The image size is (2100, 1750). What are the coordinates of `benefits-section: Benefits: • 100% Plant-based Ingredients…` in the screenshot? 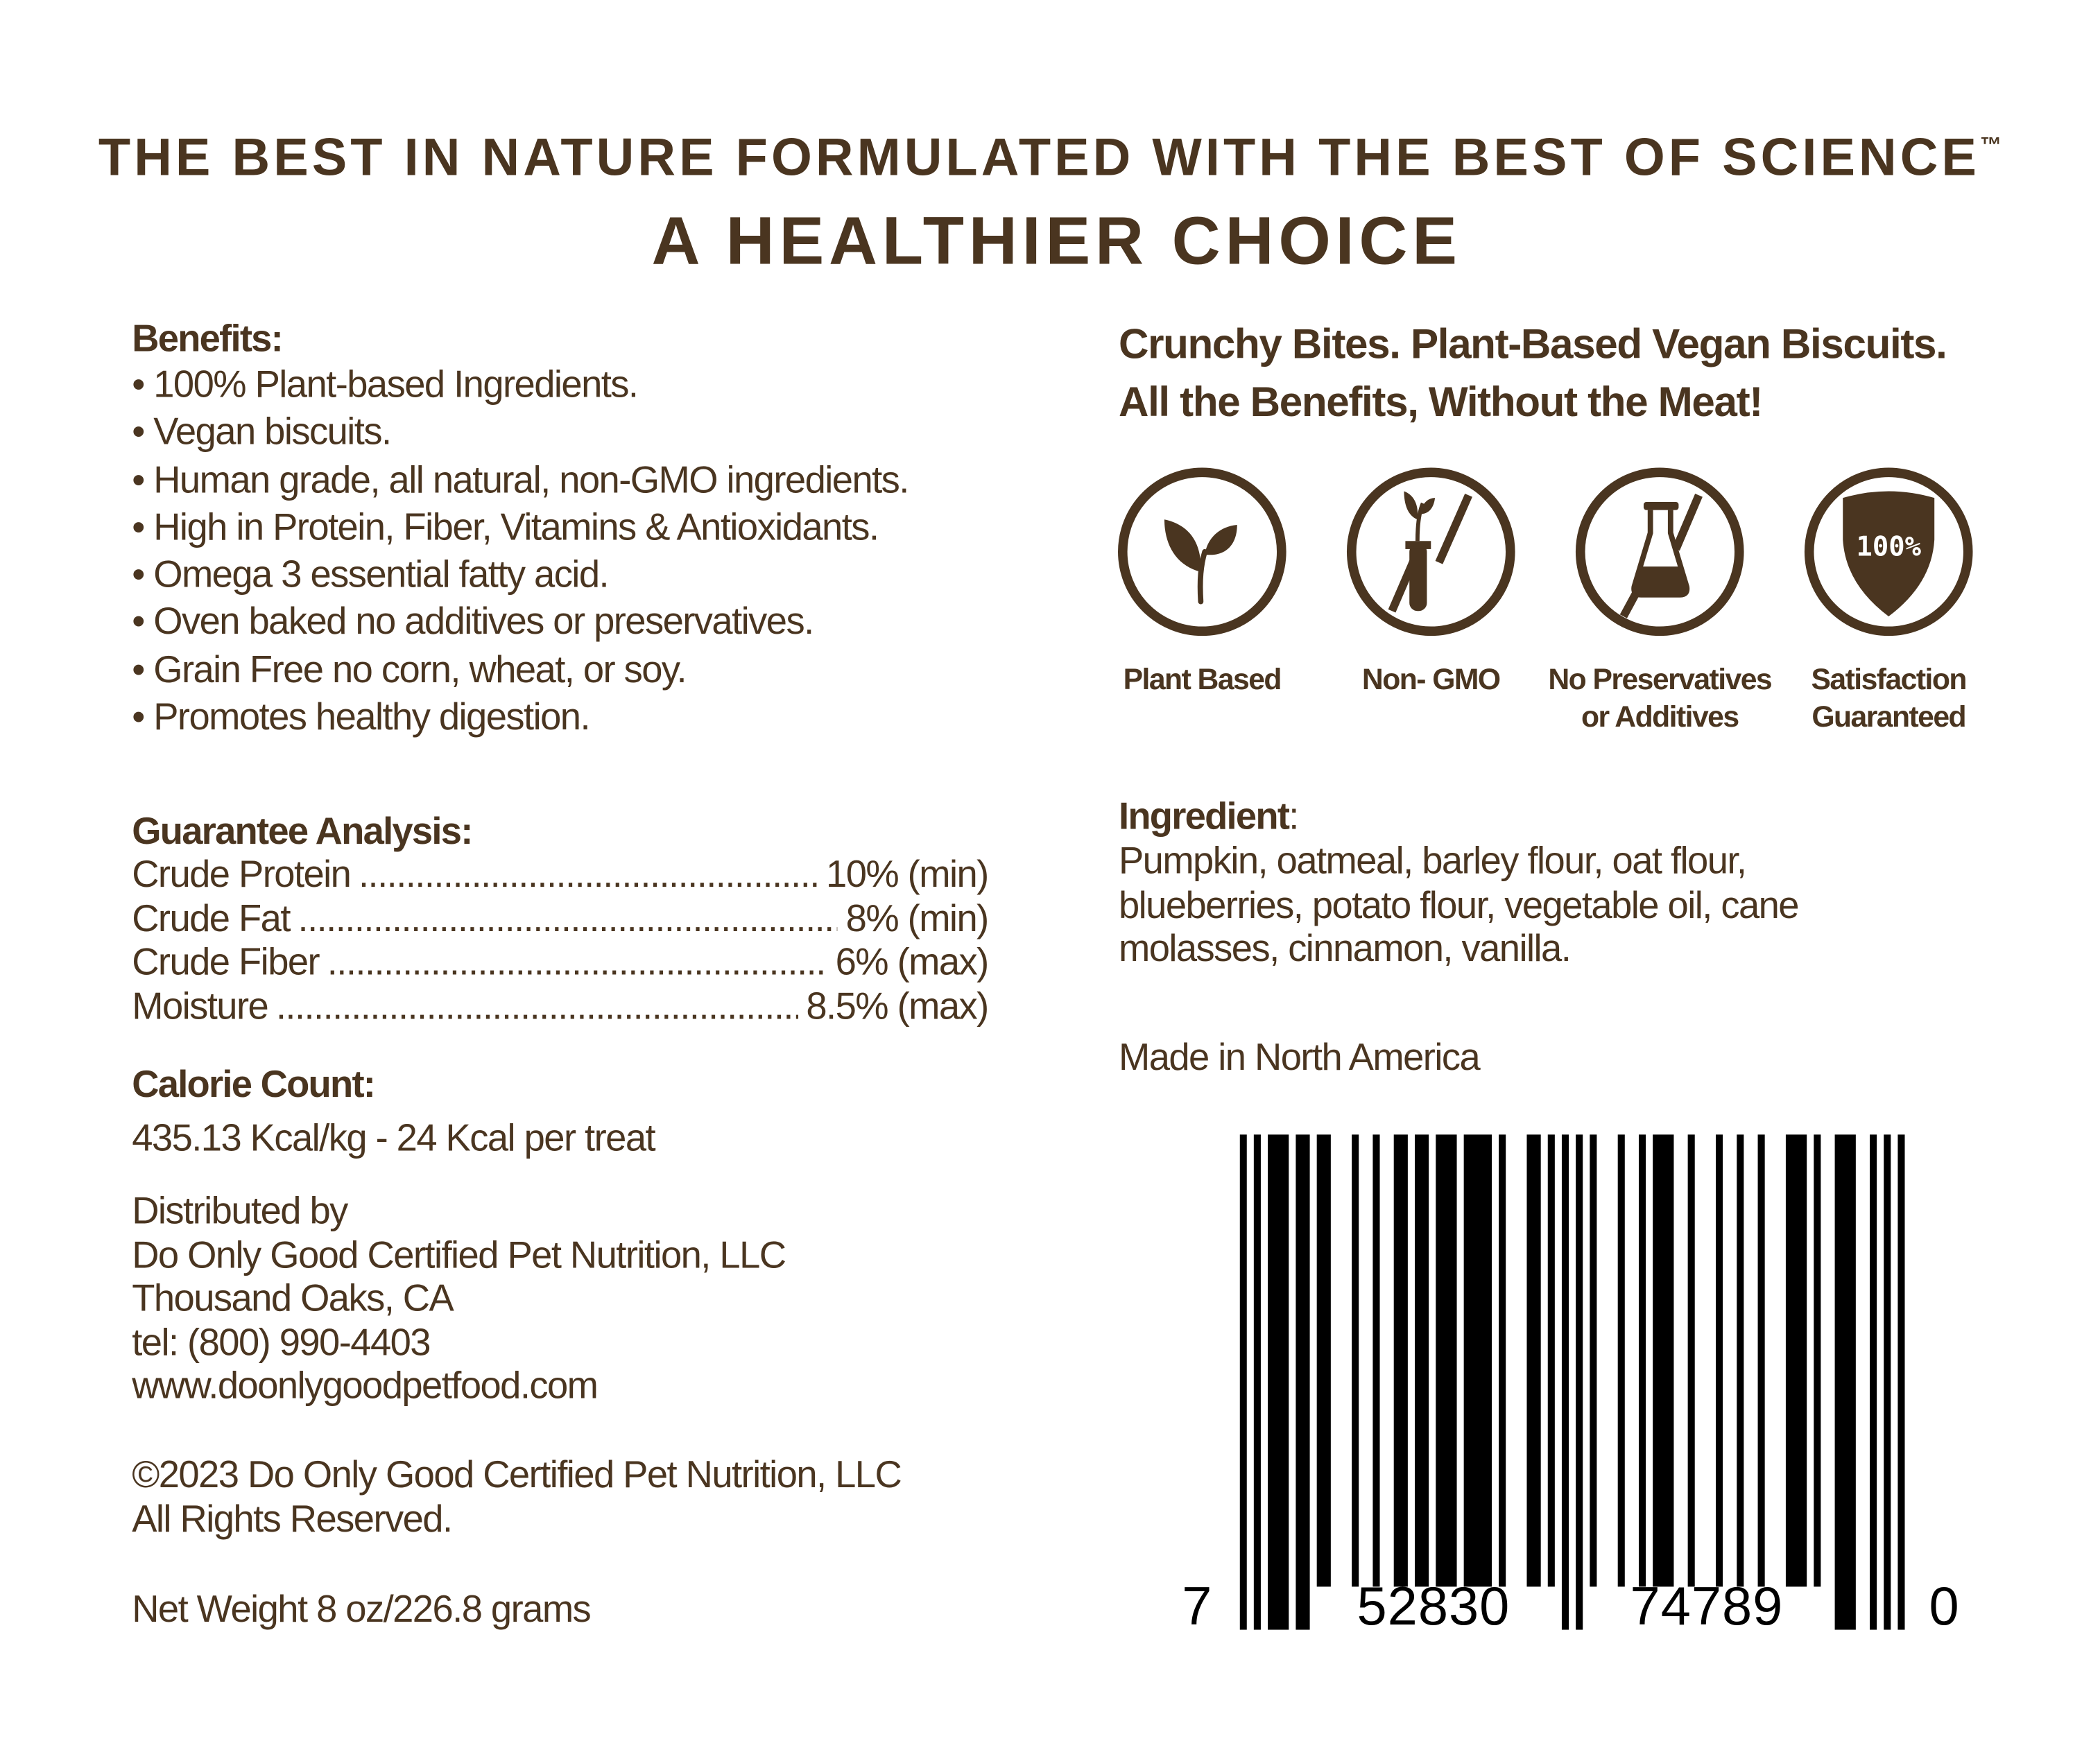 It's located at (520, 529).